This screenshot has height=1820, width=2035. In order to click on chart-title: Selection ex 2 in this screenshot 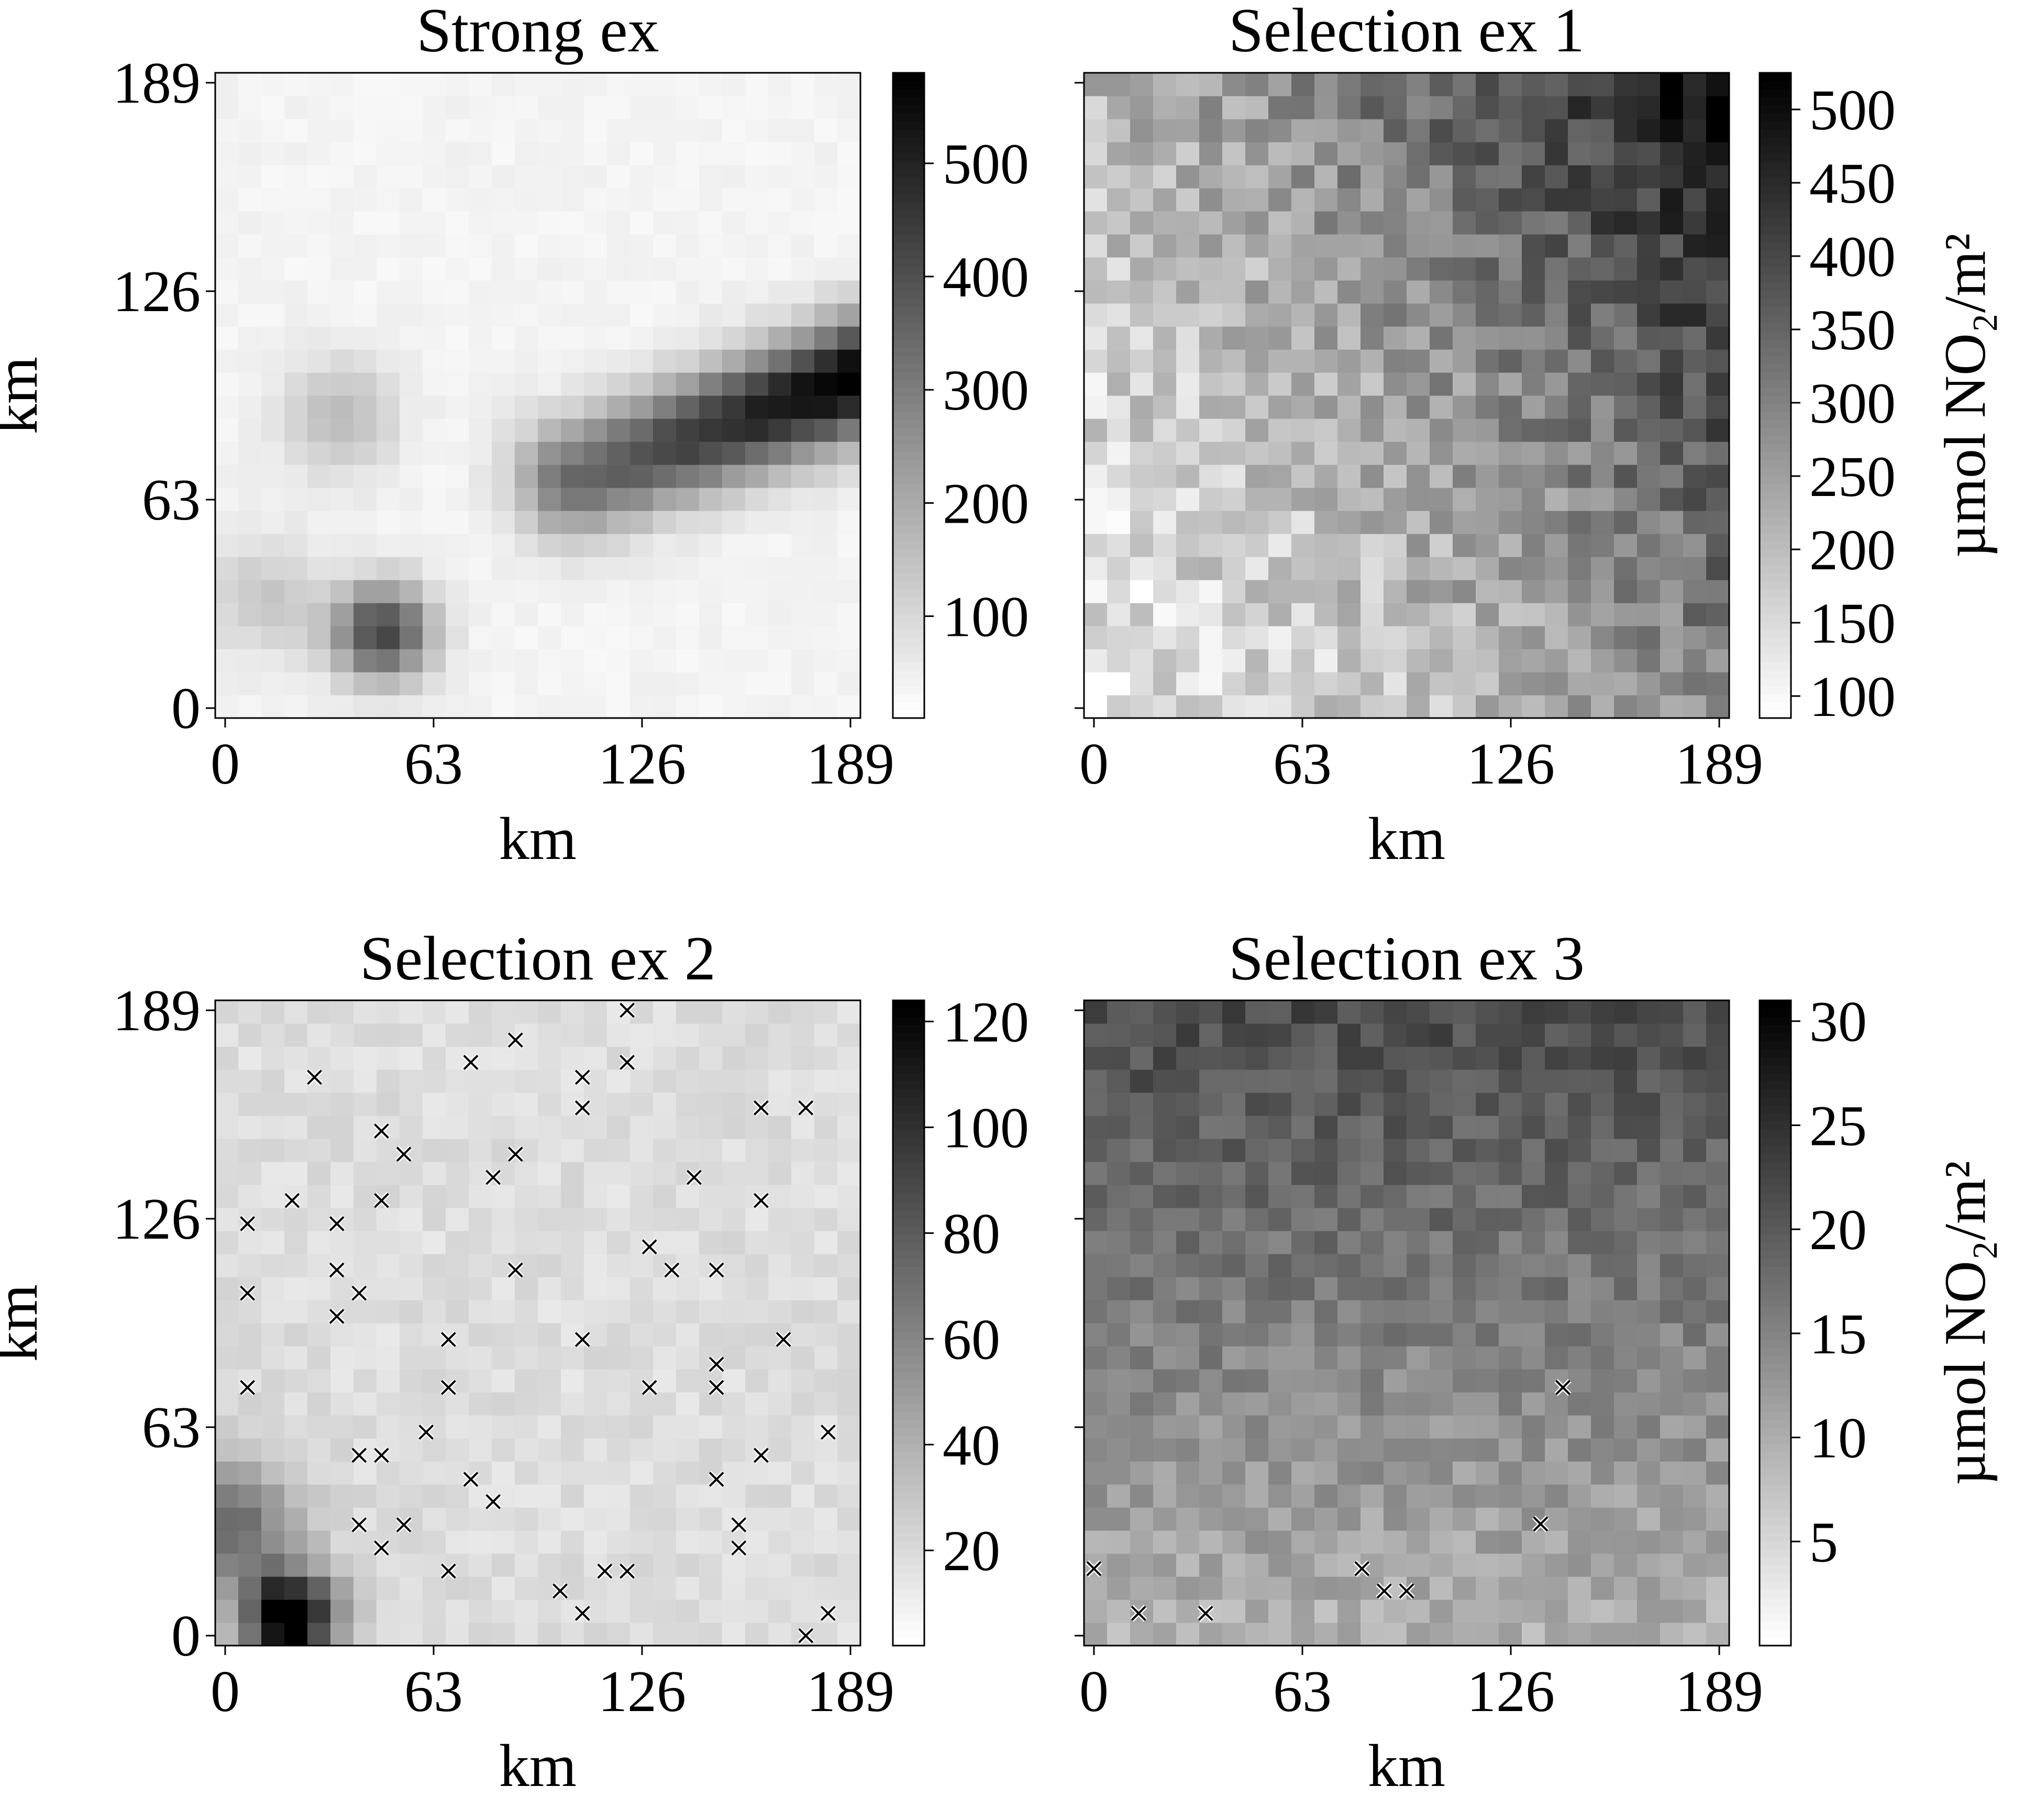, I will do `click(538, 958)`.